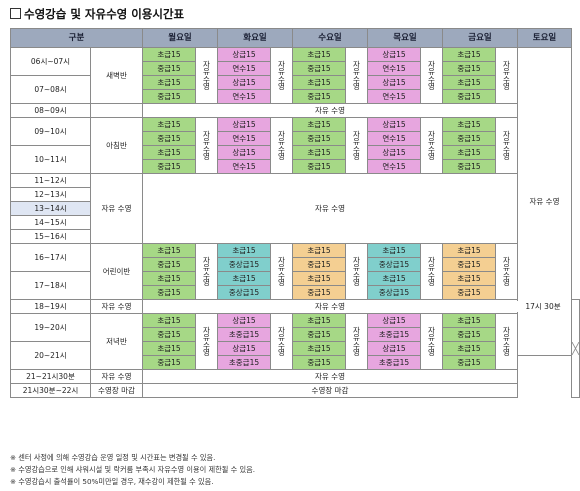 The width and height of the screenshot is (580, 491). Describe the element at coordinates (330, 110) in the screenshot. I see `free-swim-span: 자유 수영` at that location.